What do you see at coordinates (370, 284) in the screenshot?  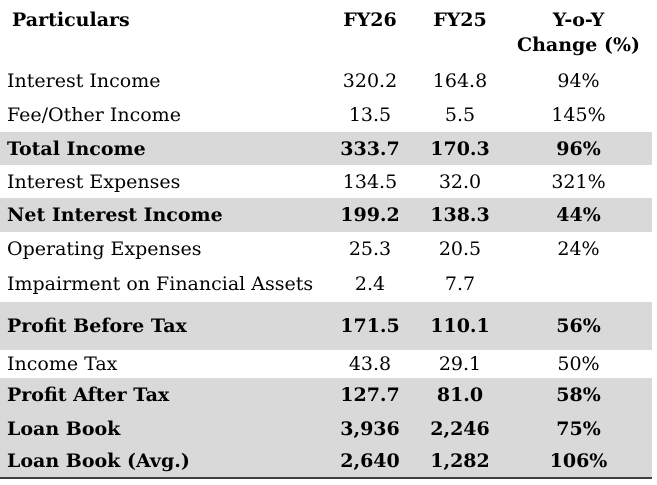 I see `cell-fy26-value: 2.4` at bounding box center [370, 284].